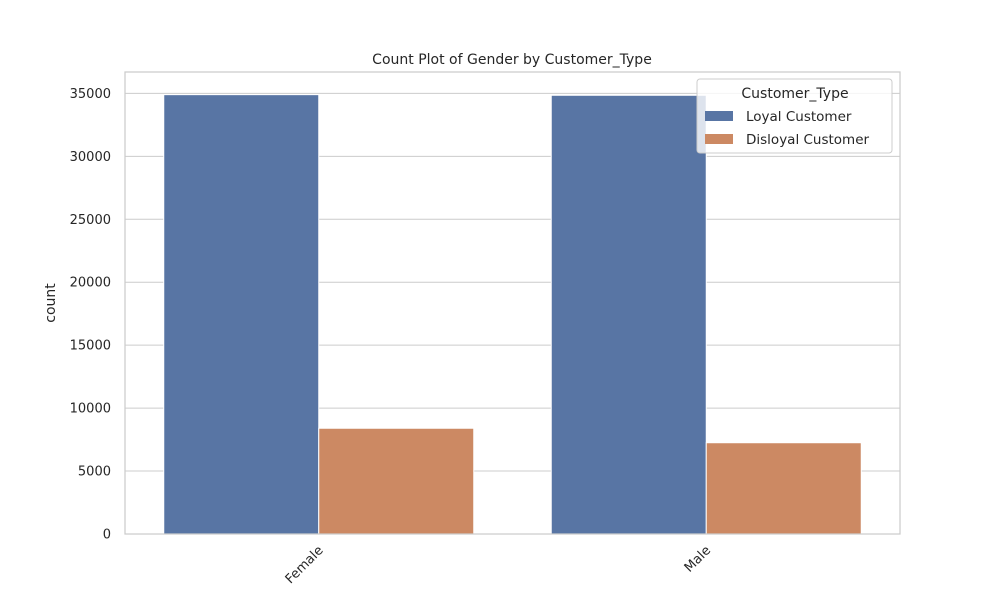  Describe the element at coordinates (799, 117) in the screenshot. I see `legend-label-loyal-customer: Loyal Customer` at that location.